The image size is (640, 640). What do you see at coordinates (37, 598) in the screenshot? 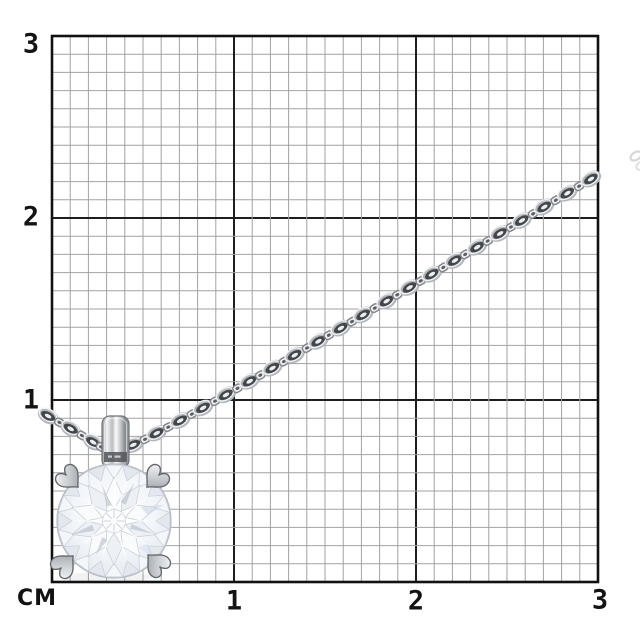
I see `unit-label-cm: СМ` at bounding box center [37, 598].